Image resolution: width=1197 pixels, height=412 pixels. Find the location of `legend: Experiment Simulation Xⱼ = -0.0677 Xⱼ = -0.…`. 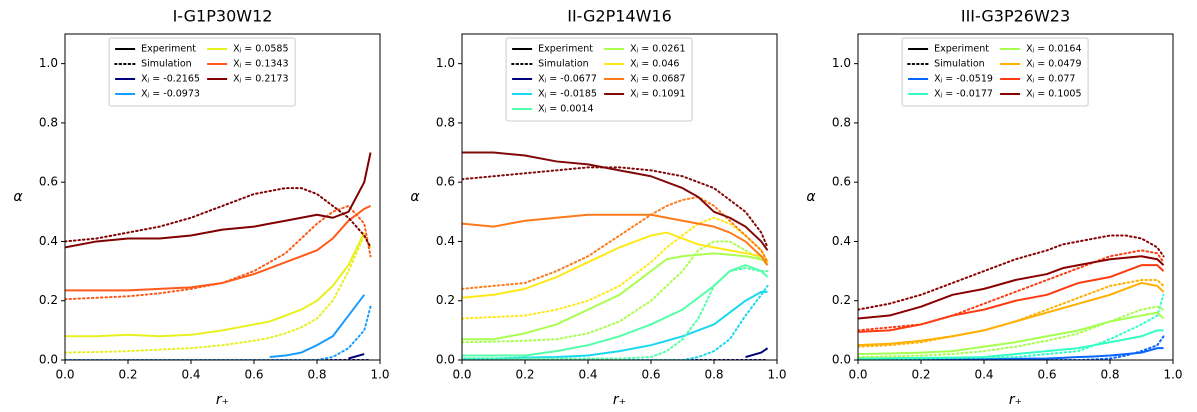

legend: Experiment Simulation Xⱼ = -0.0677 Xⱼ = -0.… is located at coordinates (599, 79).